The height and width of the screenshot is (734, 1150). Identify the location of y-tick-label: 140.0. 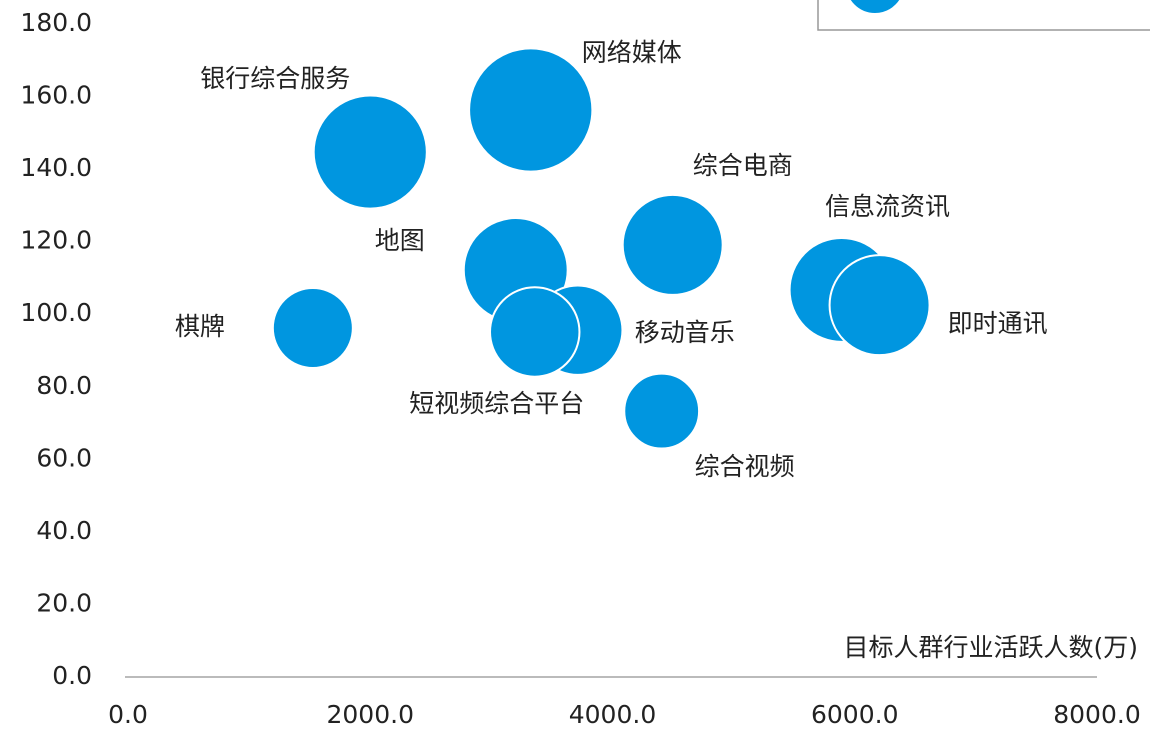
(56, 167).